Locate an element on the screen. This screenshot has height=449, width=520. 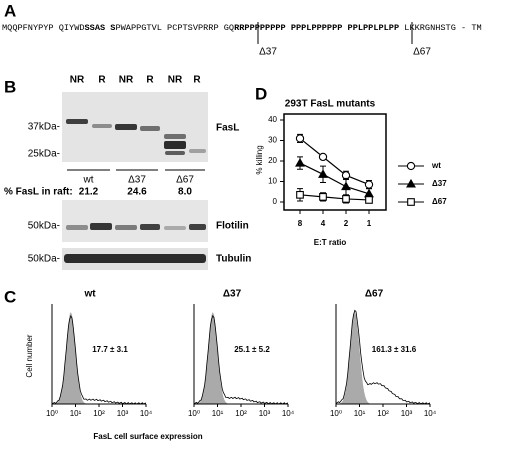
blot is located at coordinates (135, 221).